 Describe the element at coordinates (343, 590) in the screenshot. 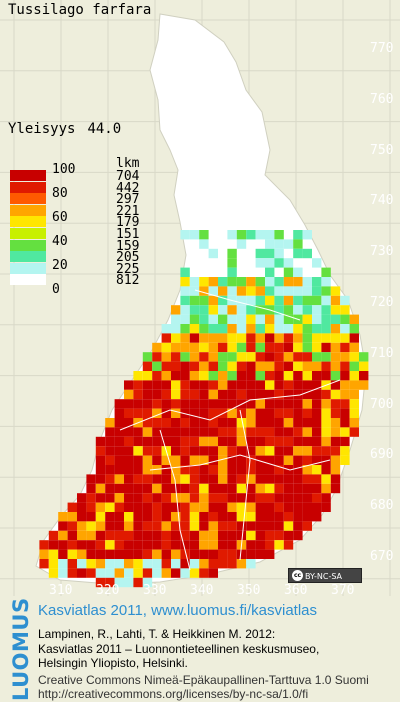

I see `easting-tick: 370` at that location.